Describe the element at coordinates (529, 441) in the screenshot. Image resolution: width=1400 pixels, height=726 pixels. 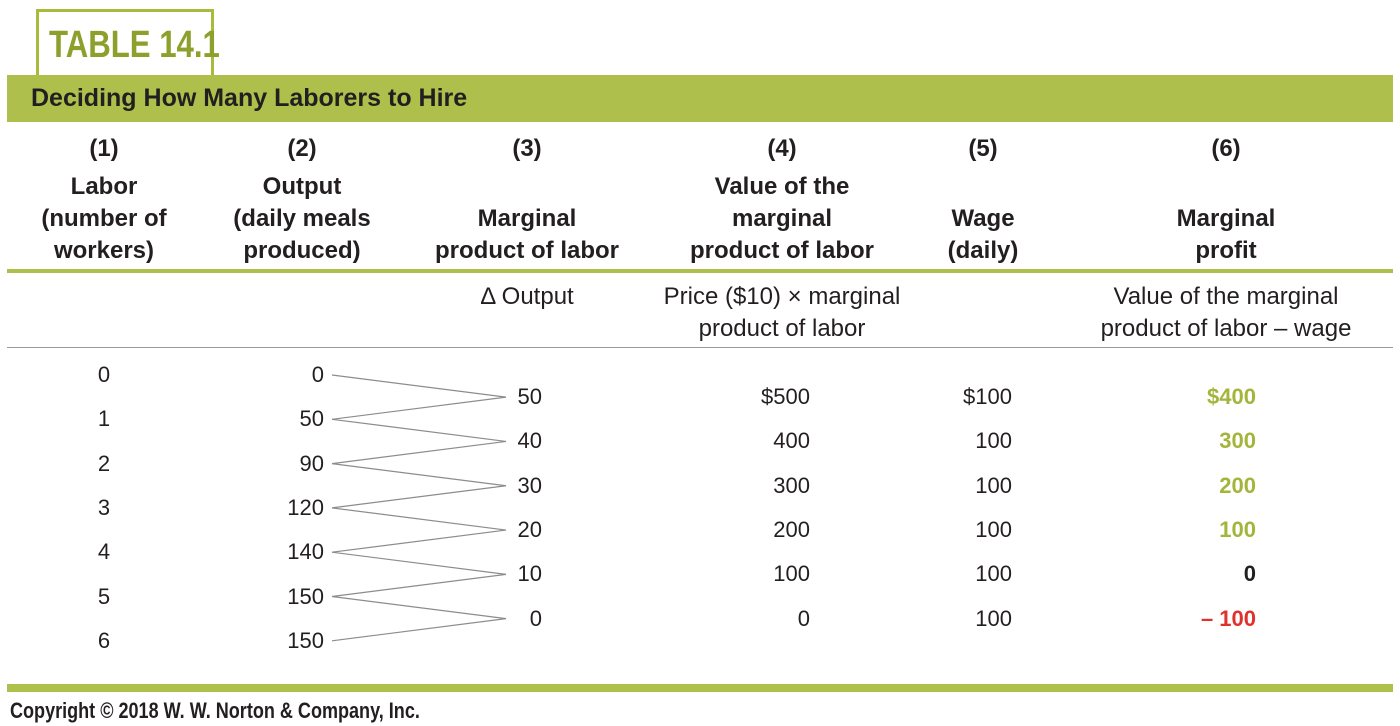
I see `marginal-product-value: 40` at that location.